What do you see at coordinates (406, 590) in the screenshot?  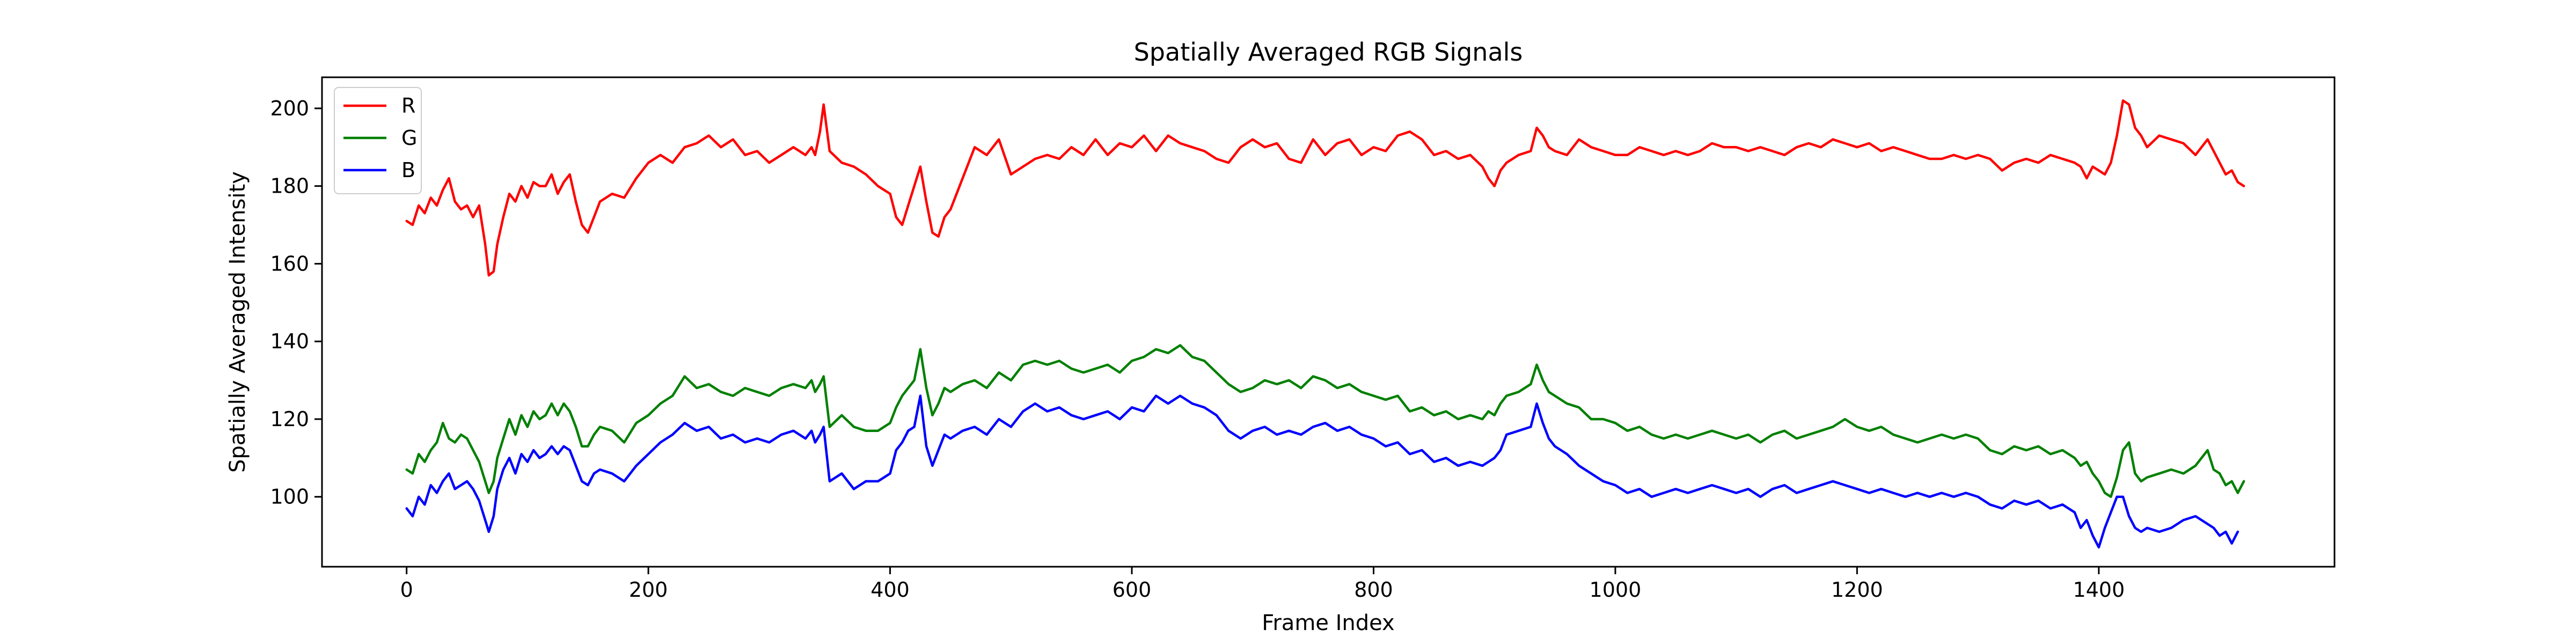 I see `x-tick-label: 0` at bounding box center [406, 590].